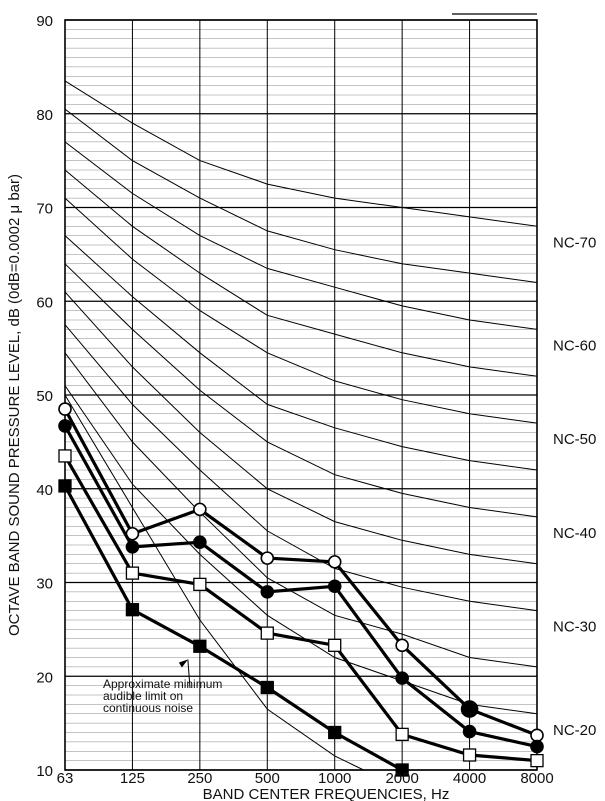 The width and height of the screenshot is (605, 801). I want to click on x-tick-label: 2000, so click(401, 778).